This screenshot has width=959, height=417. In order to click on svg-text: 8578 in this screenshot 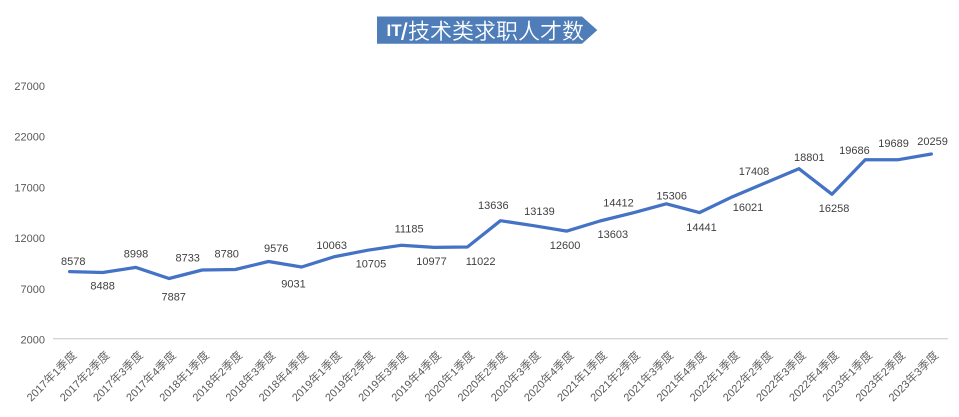, I will do `click(73, 262)`.